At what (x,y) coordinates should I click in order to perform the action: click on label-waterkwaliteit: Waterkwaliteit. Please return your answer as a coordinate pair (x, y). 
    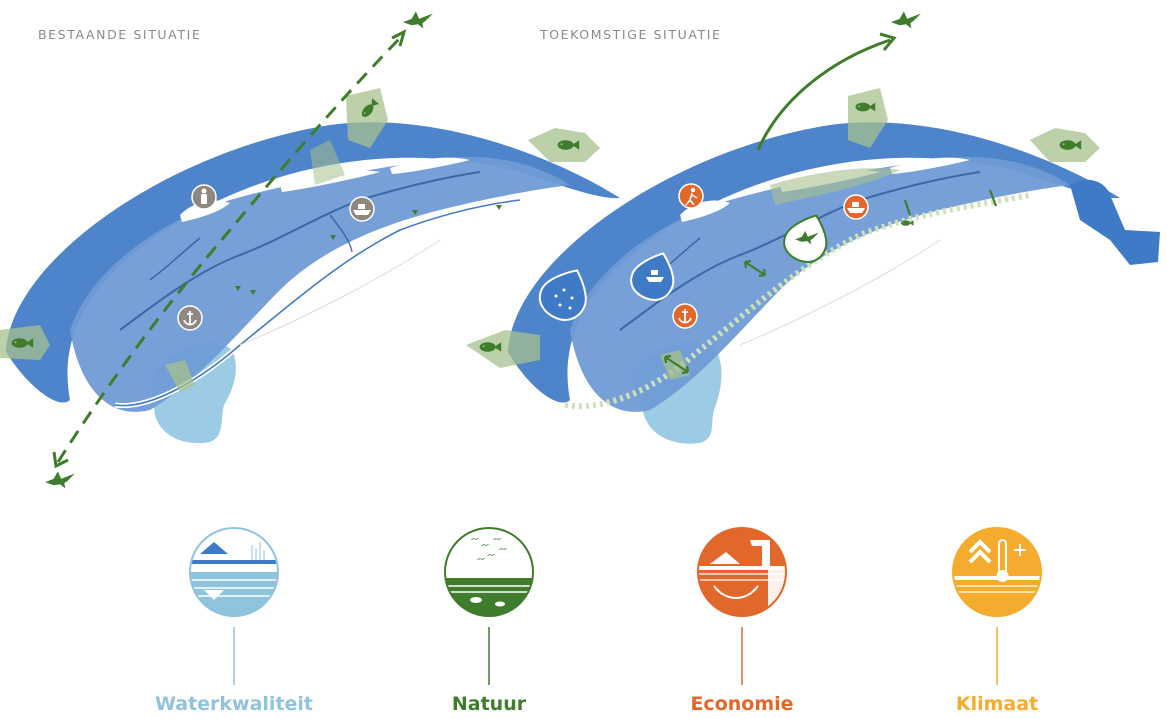
    Looking at the image, I should click on (234, 704).